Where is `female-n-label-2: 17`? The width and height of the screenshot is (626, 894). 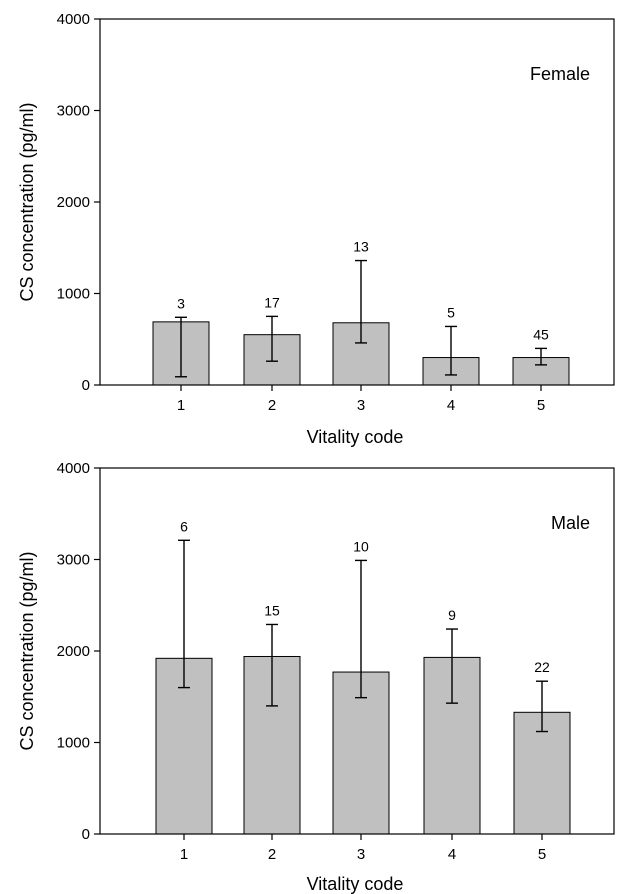
female-n-label-2: 17 is located at coordinates (272, 302).